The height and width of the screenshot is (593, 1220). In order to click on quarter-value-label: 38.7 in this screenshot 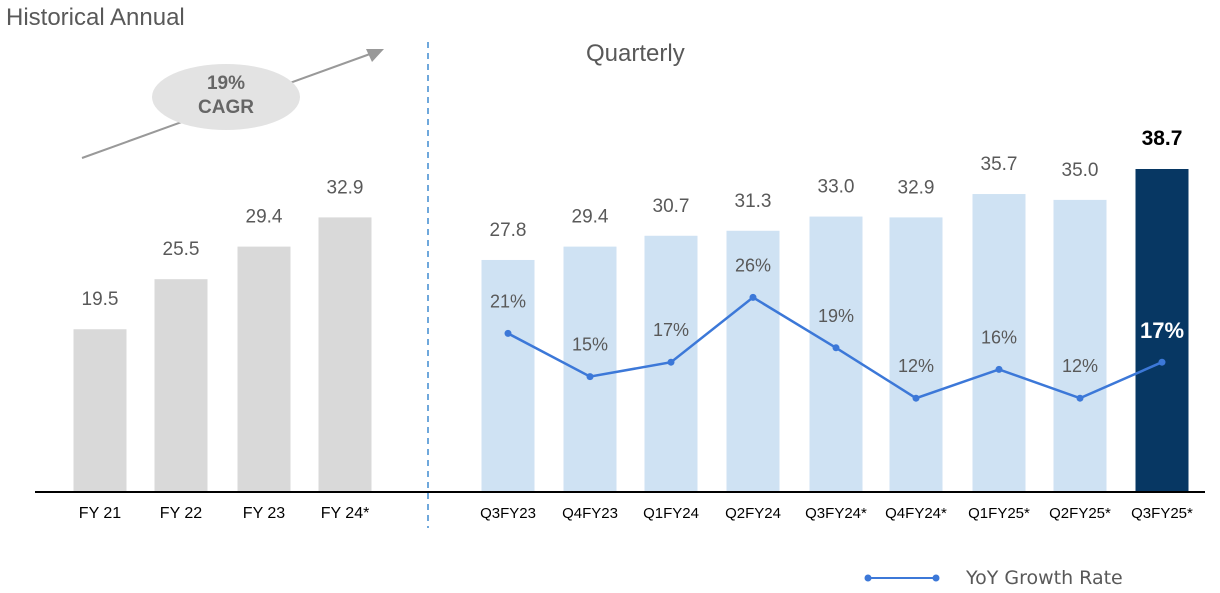, I will do `click(1162, 138)`.